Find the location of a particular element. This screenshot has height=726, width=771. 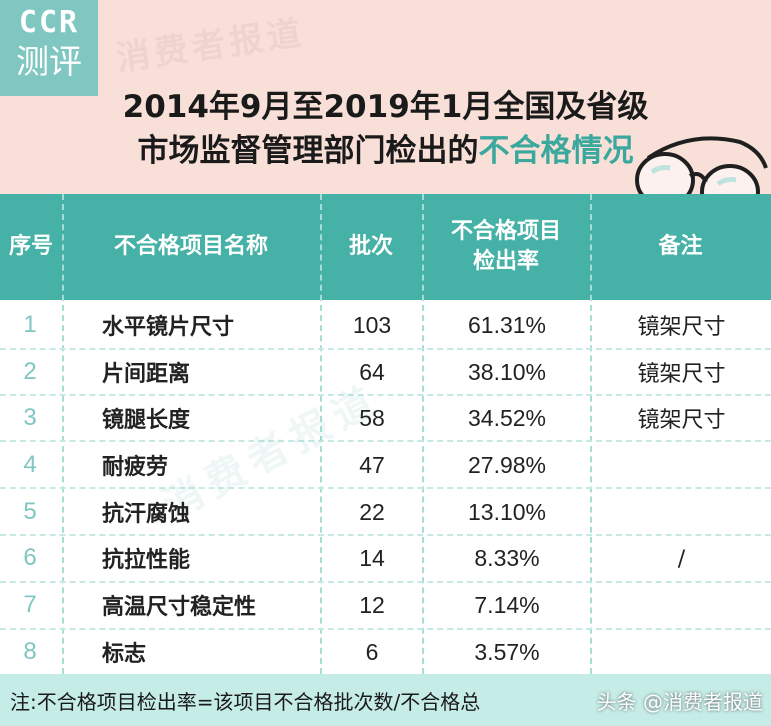

row-rate: 7.14% is located at coordinates (507, 604).